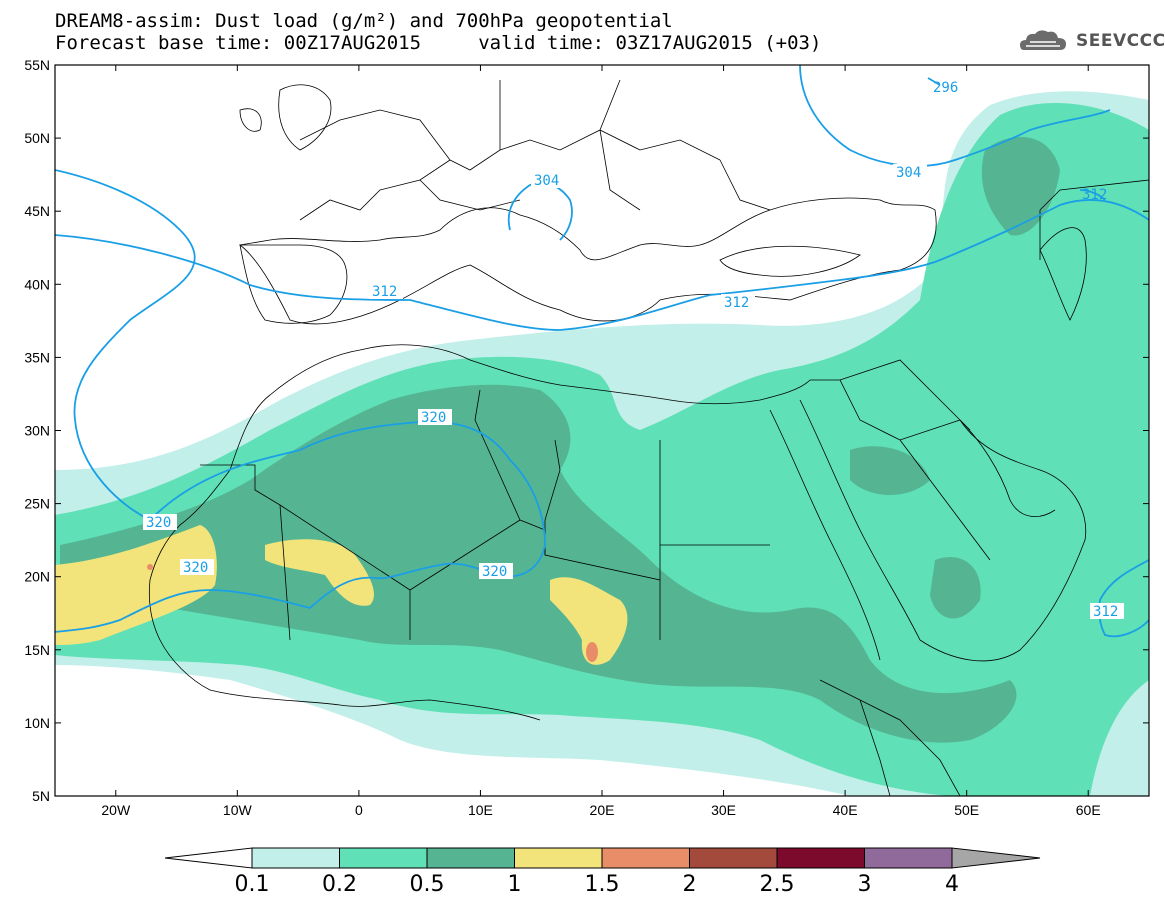  Describe the element at coordinates (736, 303) in the screenshot. I see `contour-label-312-central: 312` at that location.